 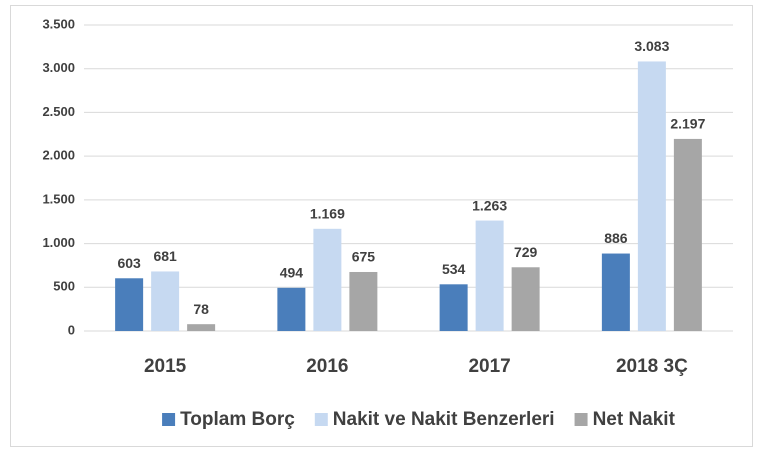 I want to click on legend-label: Net Nakit, so click(x=634, y=419).